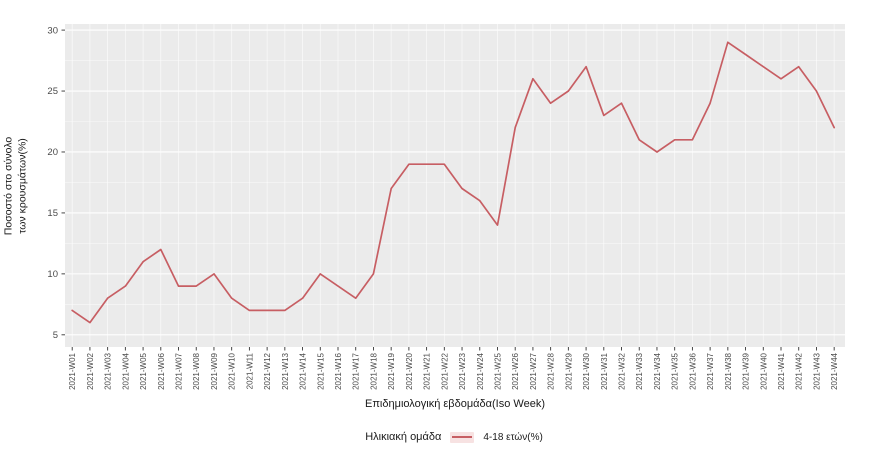  What do you see at coordinates (90, 370) in the screenshot?
I see `x-tick-label: 2021-W02` at bounding box center [90, 370].